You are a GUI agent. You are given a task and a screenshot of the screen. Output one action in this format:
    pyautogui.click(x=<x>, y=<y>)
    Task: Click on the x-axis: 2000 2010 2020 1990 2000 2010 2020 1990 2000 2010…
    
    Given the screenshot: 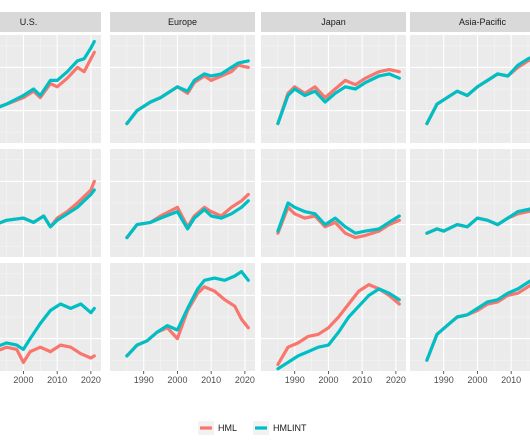 What is the action you would take?
    pyautogui.click(x=267, y=378)
    